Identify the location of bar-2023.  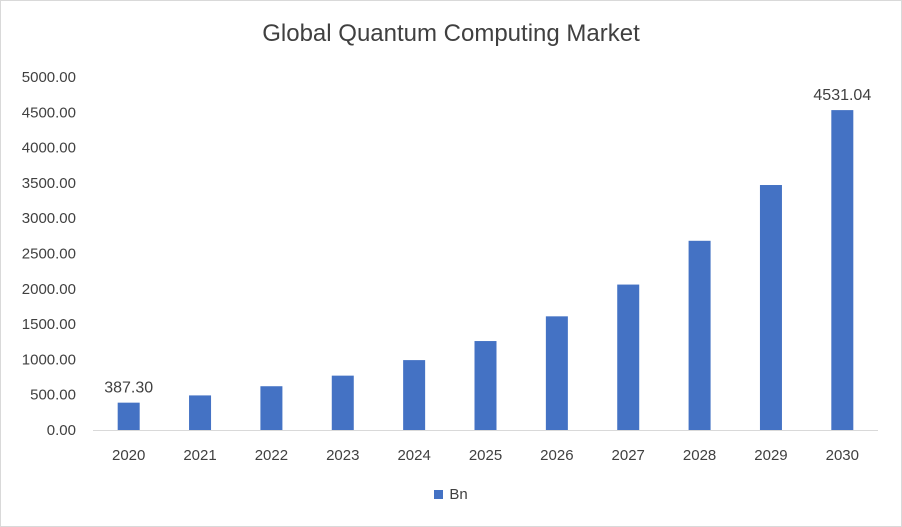
(342, 402).